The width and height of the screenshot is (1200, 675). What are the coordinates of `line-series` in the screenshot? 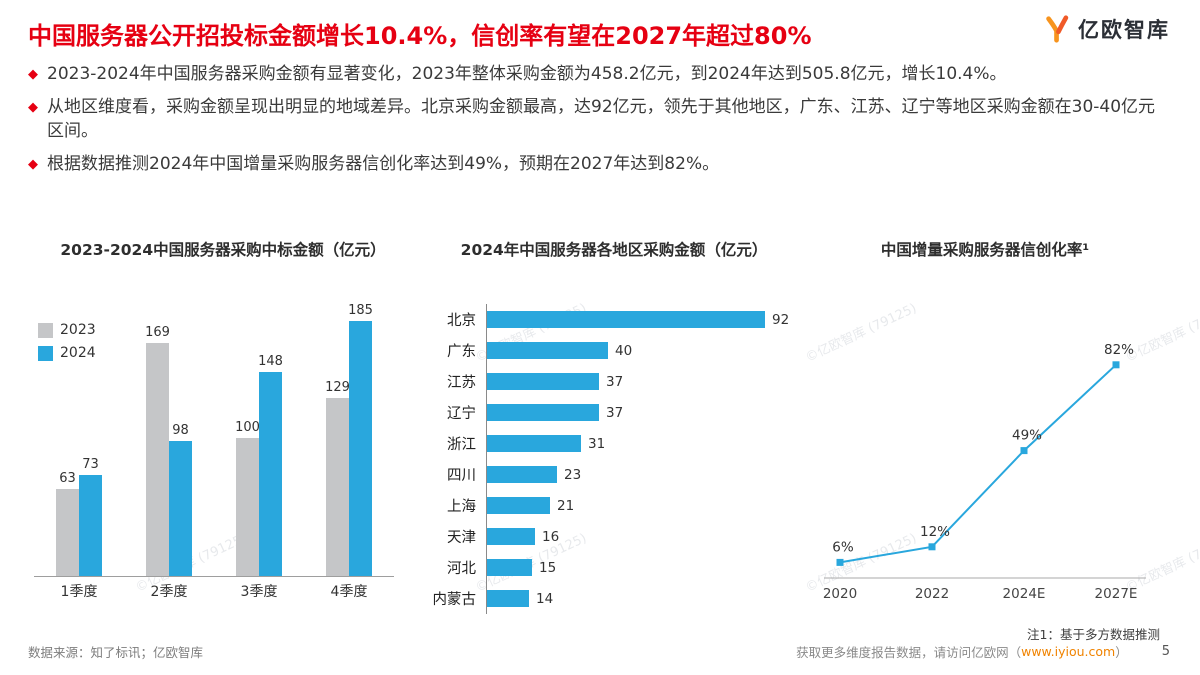 It's located at (978, 464).